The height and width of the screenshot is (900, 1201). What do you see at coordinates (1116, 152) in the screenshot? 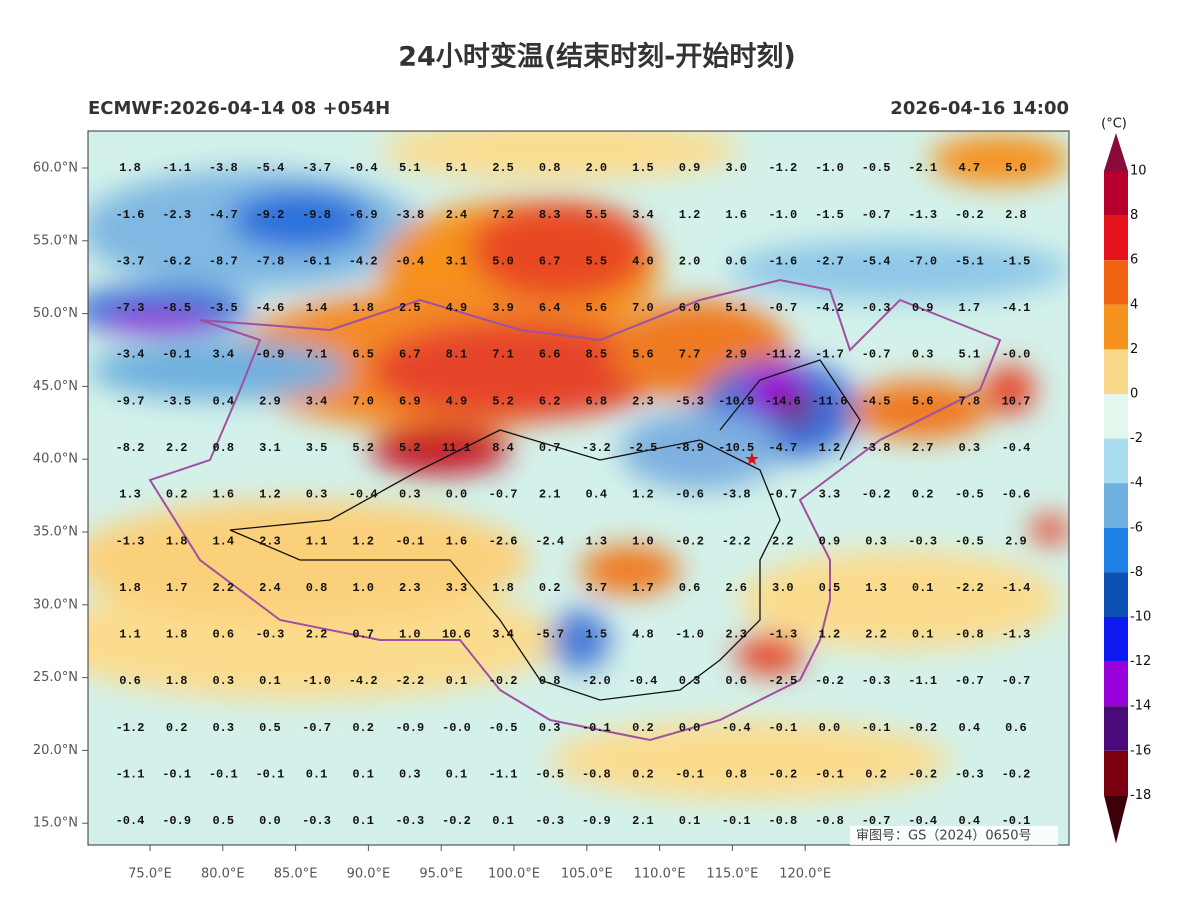
I see `colorbar-cap` at bounding box center [1116, 152].